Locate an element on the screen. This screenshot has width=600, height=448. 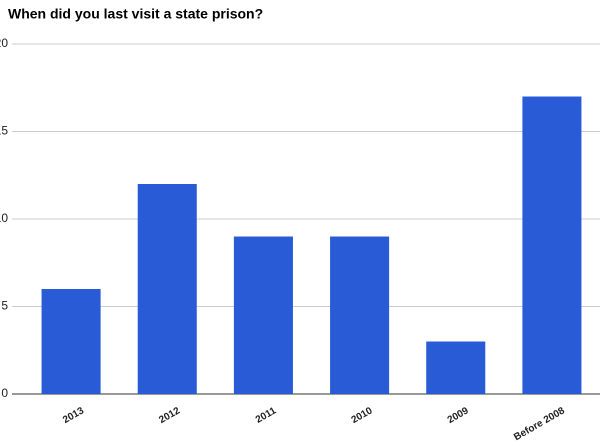
x-tick-label: Before 2008 is located at coordinates (539, 424).